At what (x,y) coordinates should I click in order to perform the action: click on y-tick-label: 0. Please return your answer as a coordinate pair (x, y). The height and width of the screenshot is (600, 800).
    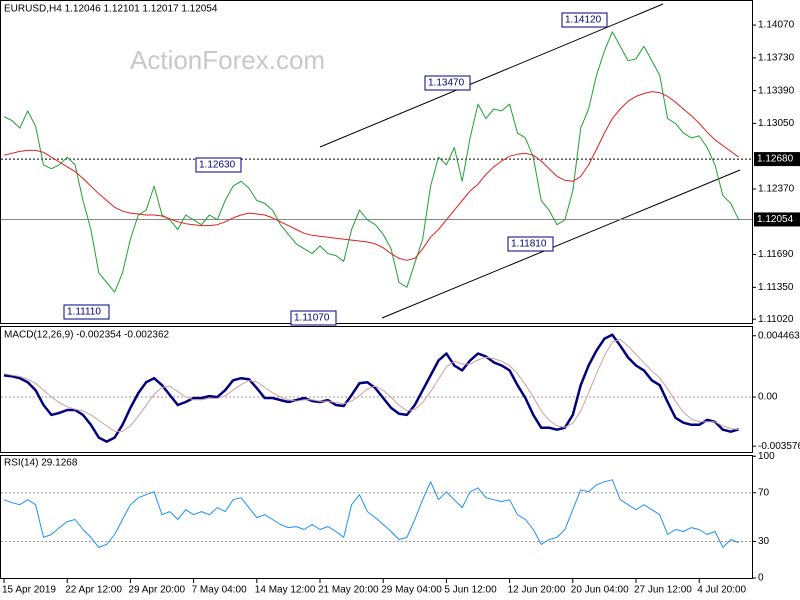
    Looking at the image, I should click on (761, 578).